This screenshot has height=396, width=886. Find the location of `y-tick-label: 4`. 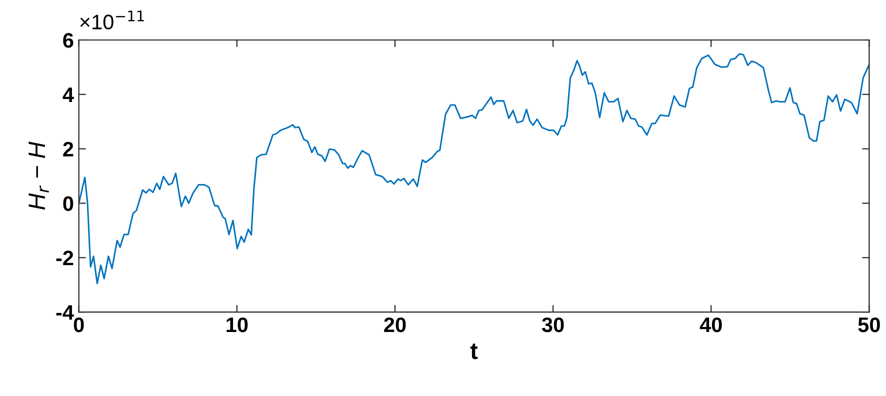

y-tick-label: 4 is located at coordinates (68, 95).